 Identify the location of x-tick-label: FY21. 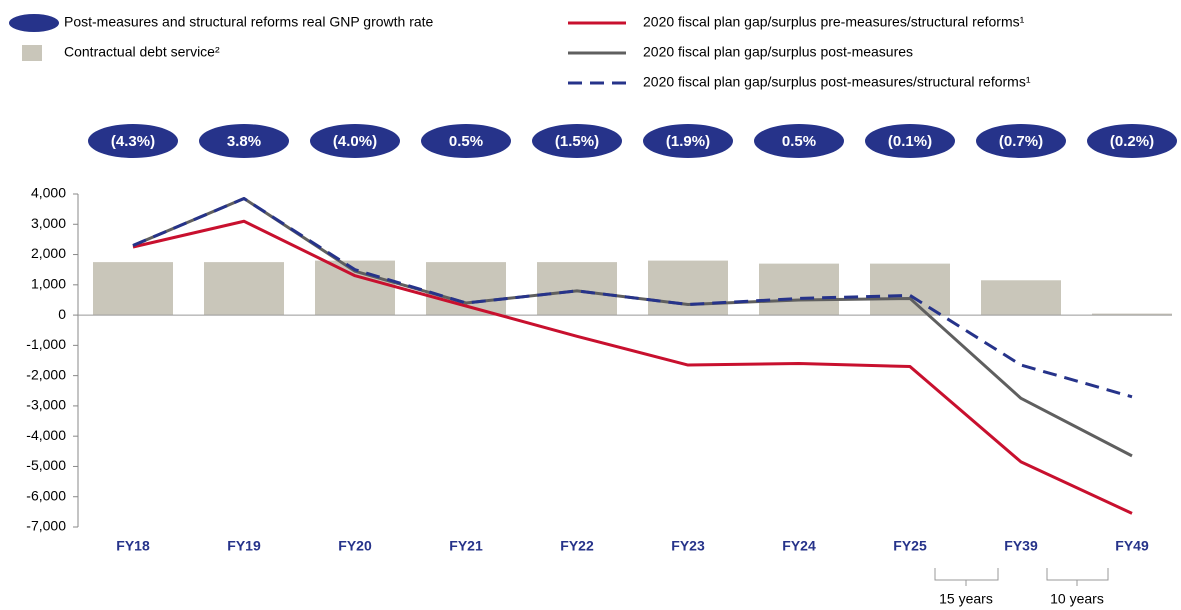
(466, 546).